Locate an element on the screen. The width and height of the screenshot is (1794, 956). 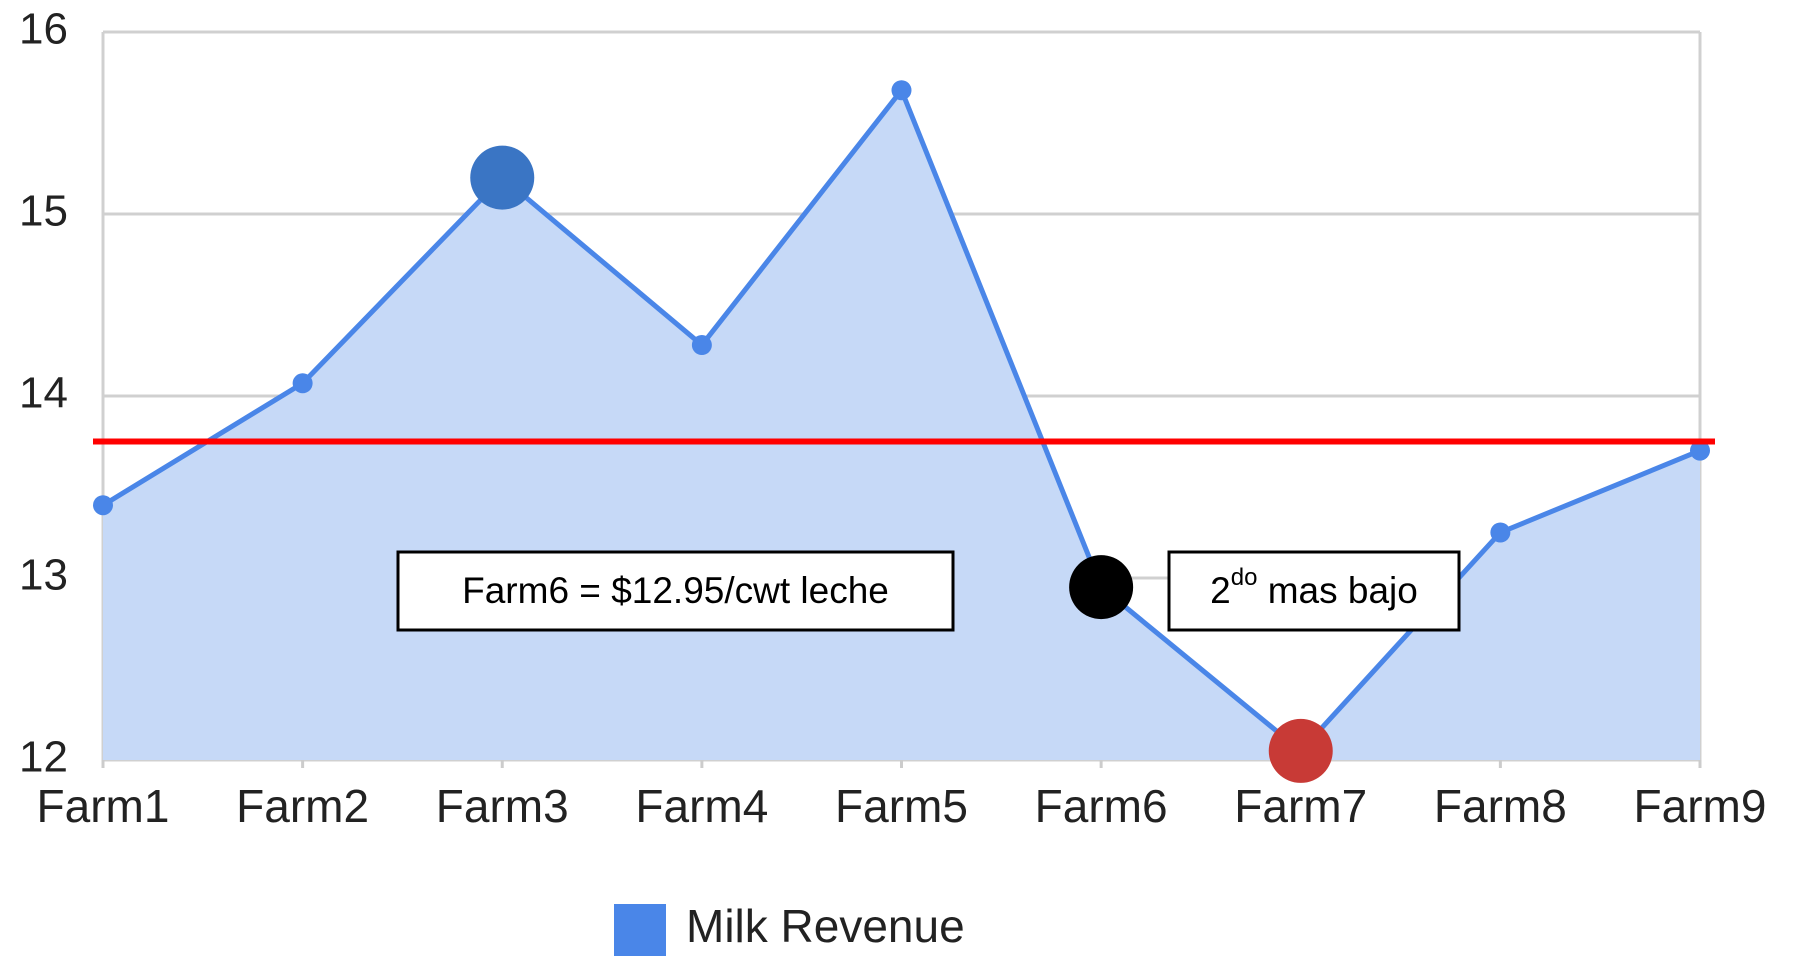
annotation-text: Farm6 = $12.95/cwt leche is located at coordinates (675, 590).